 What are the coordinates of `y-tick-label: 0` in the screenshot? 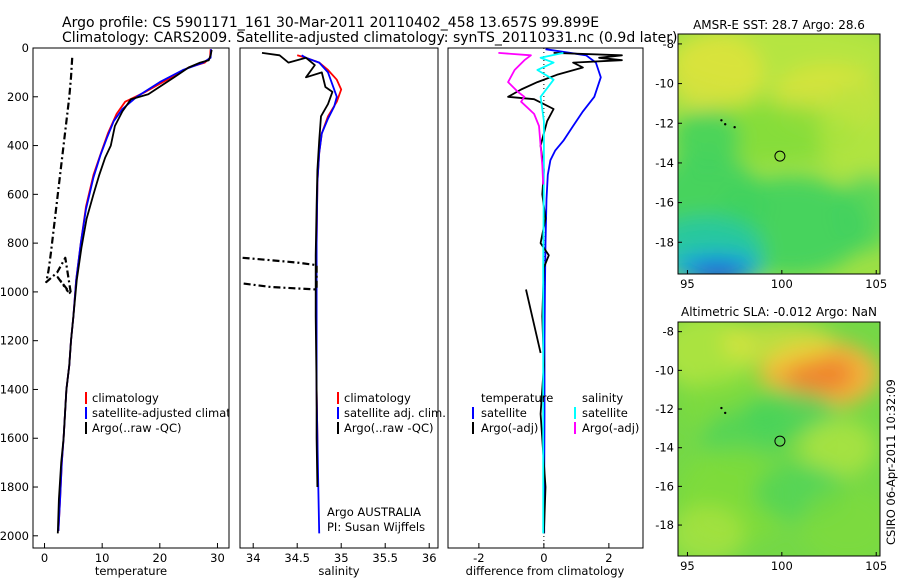 It's located at (25, 48).